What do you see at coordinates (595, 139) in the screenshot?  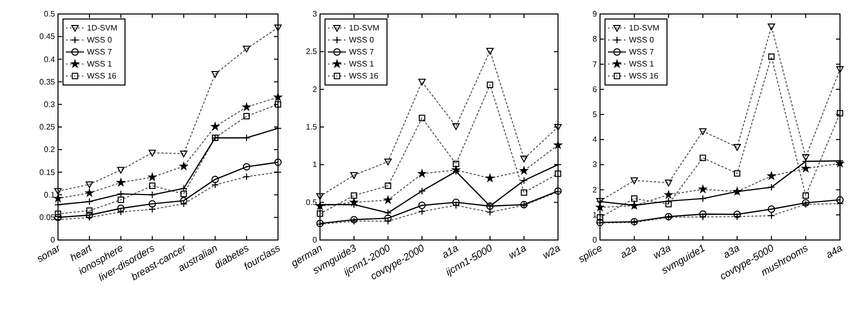 I see `y-tick-label: 4` at bounding box center [595, 139].